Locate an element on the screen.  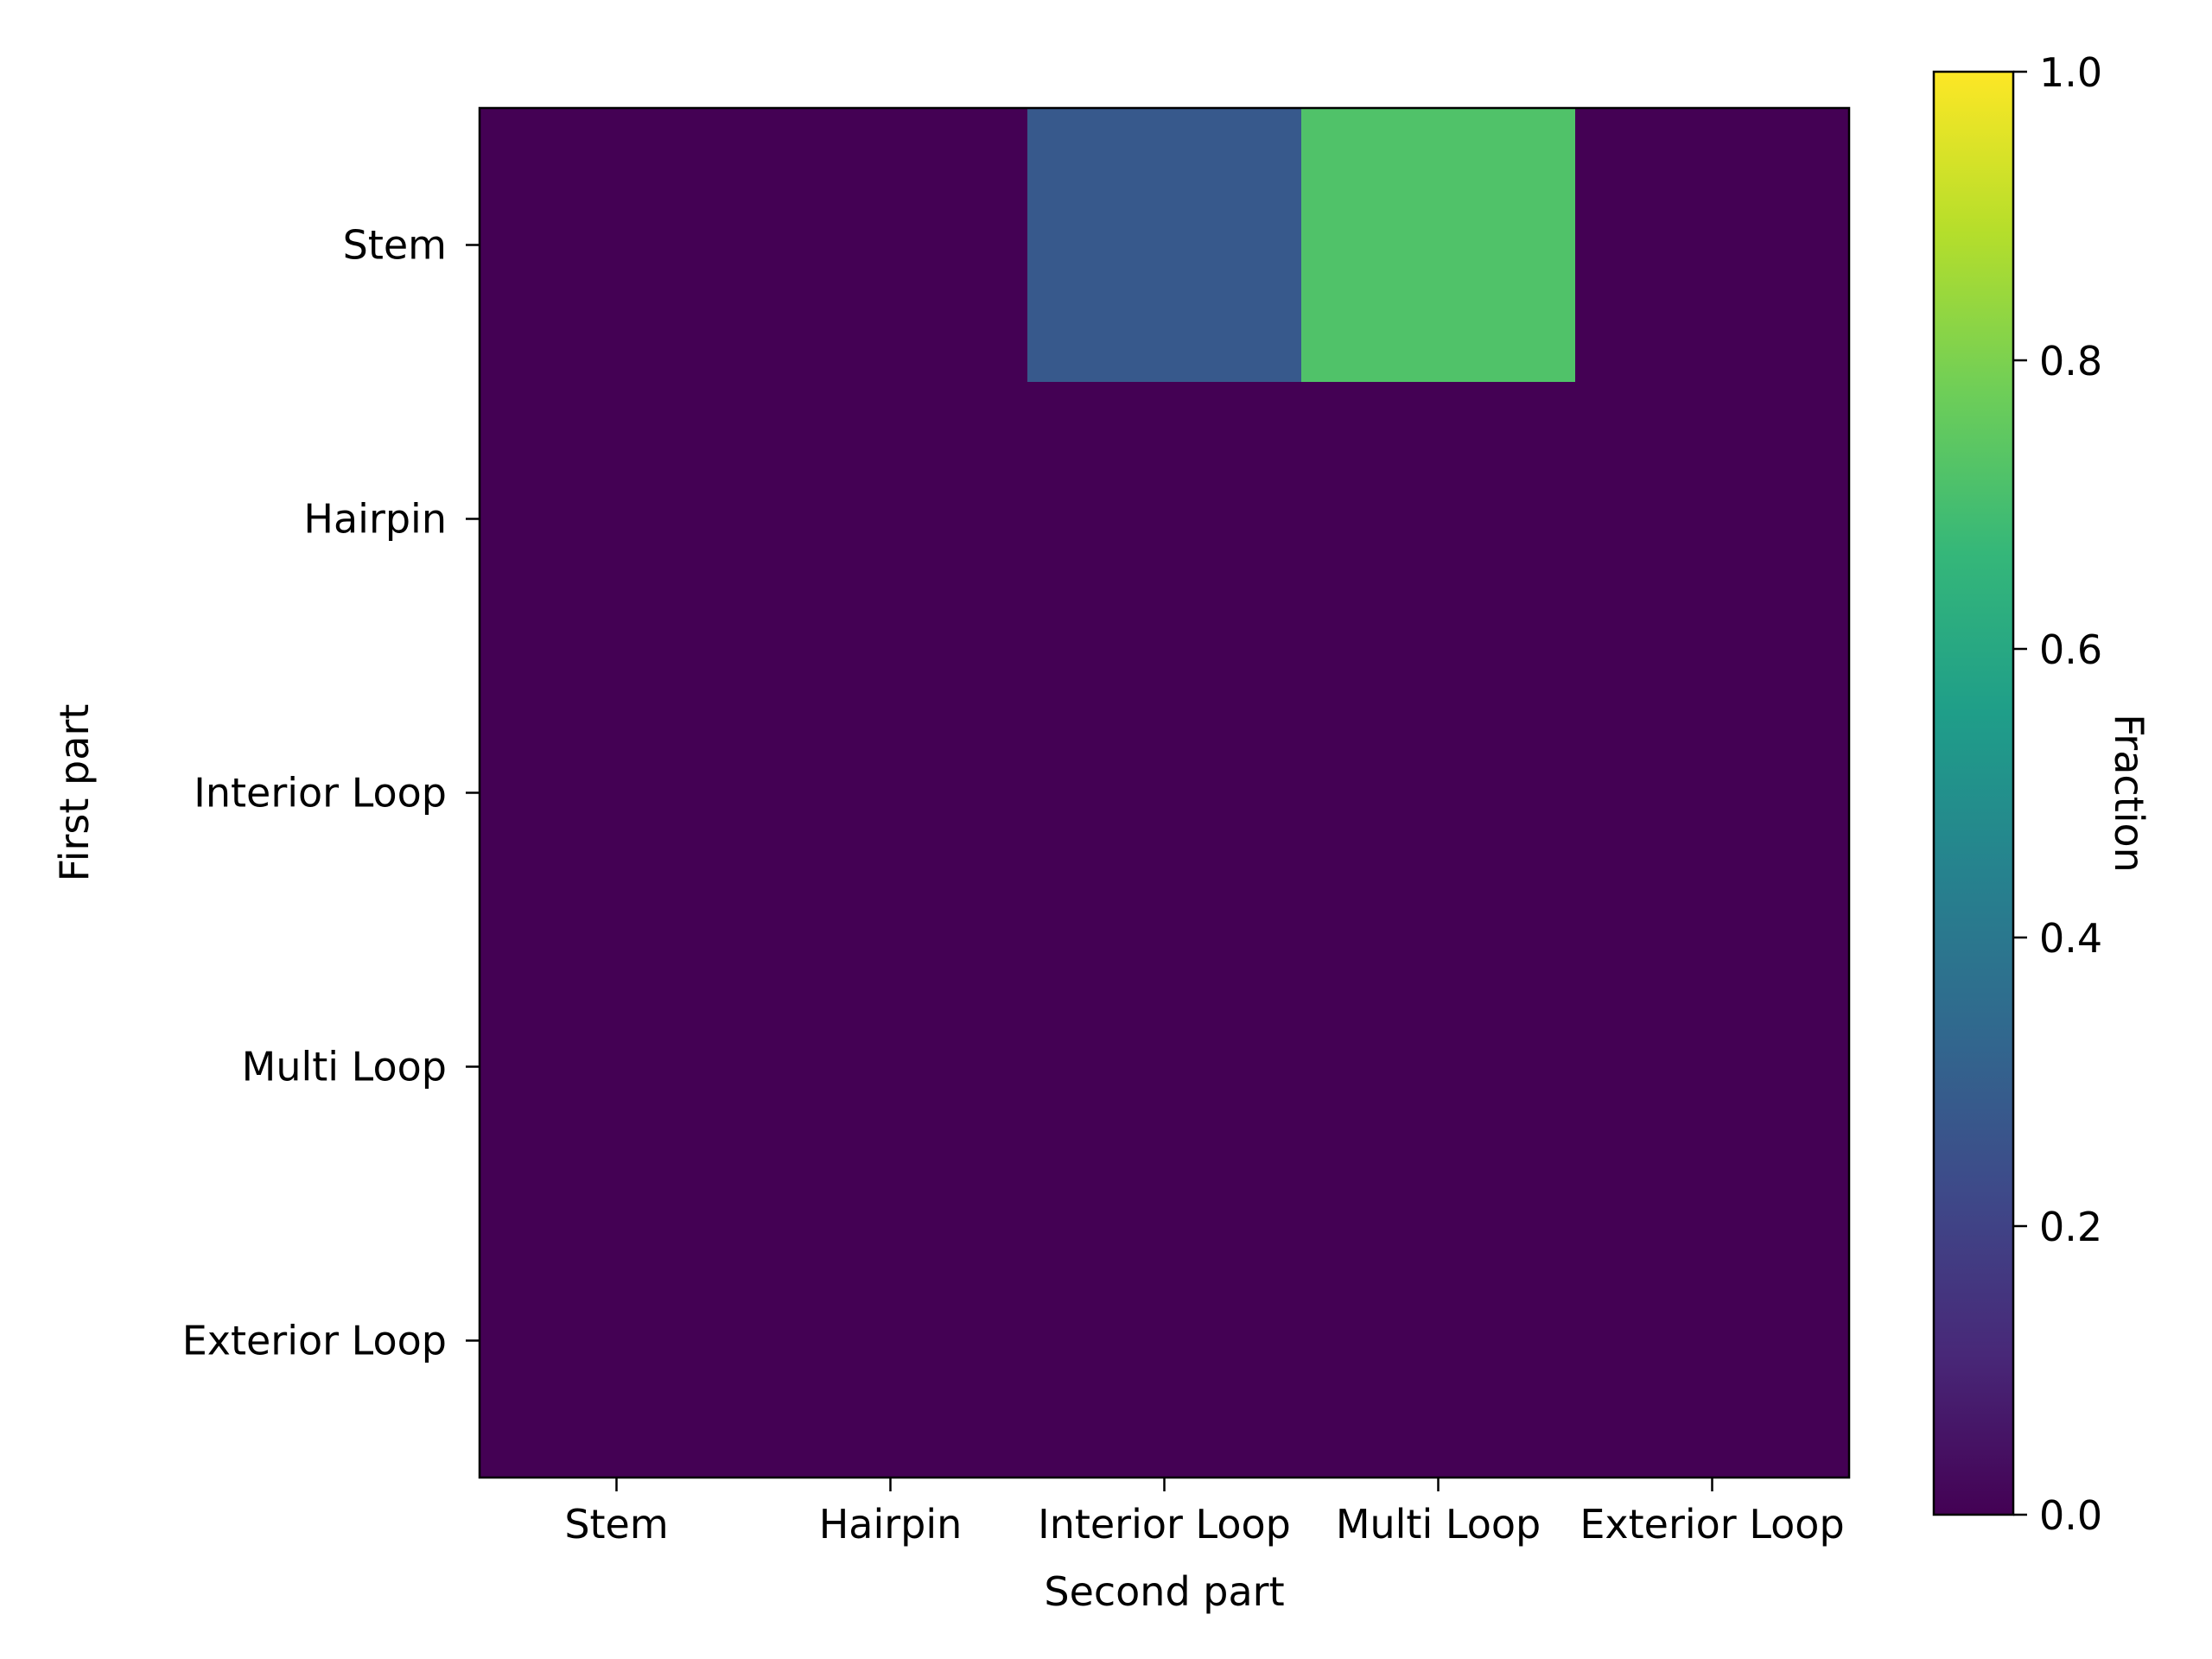
y-tick-label: Stem is located at coordinates (395, 245).